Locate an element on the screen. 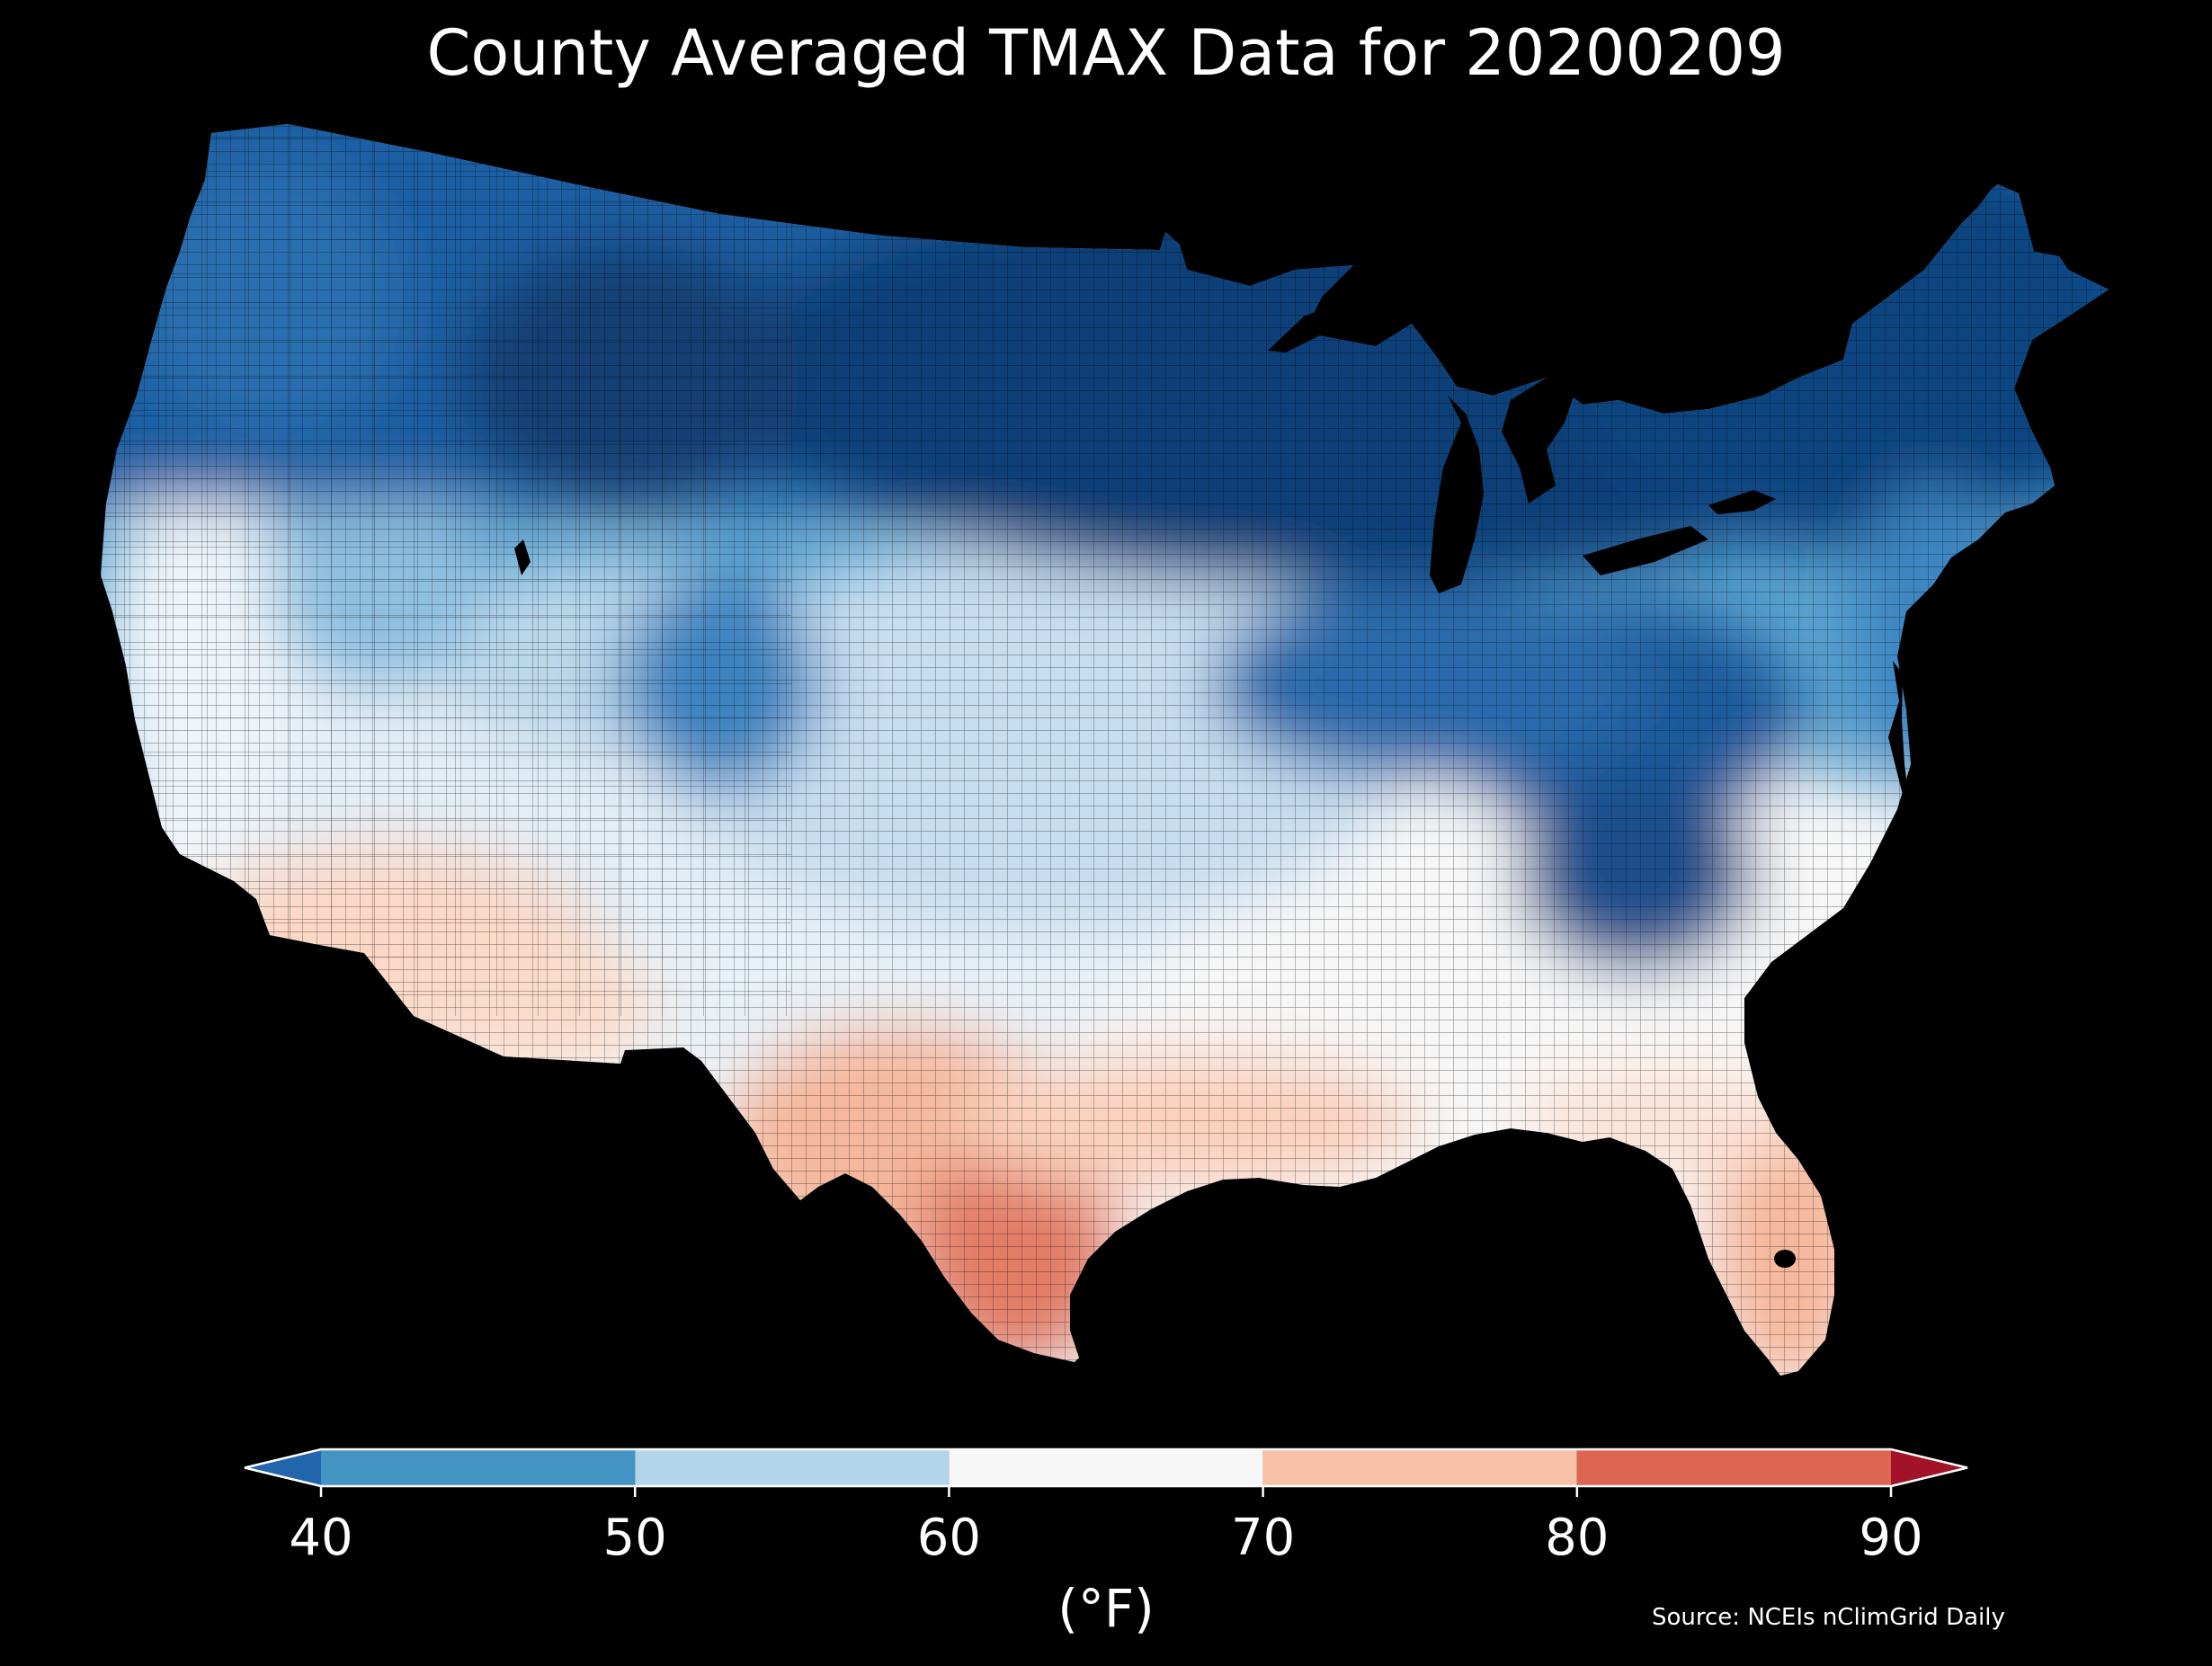  great-lakes is located at coordinates (1522, 441).